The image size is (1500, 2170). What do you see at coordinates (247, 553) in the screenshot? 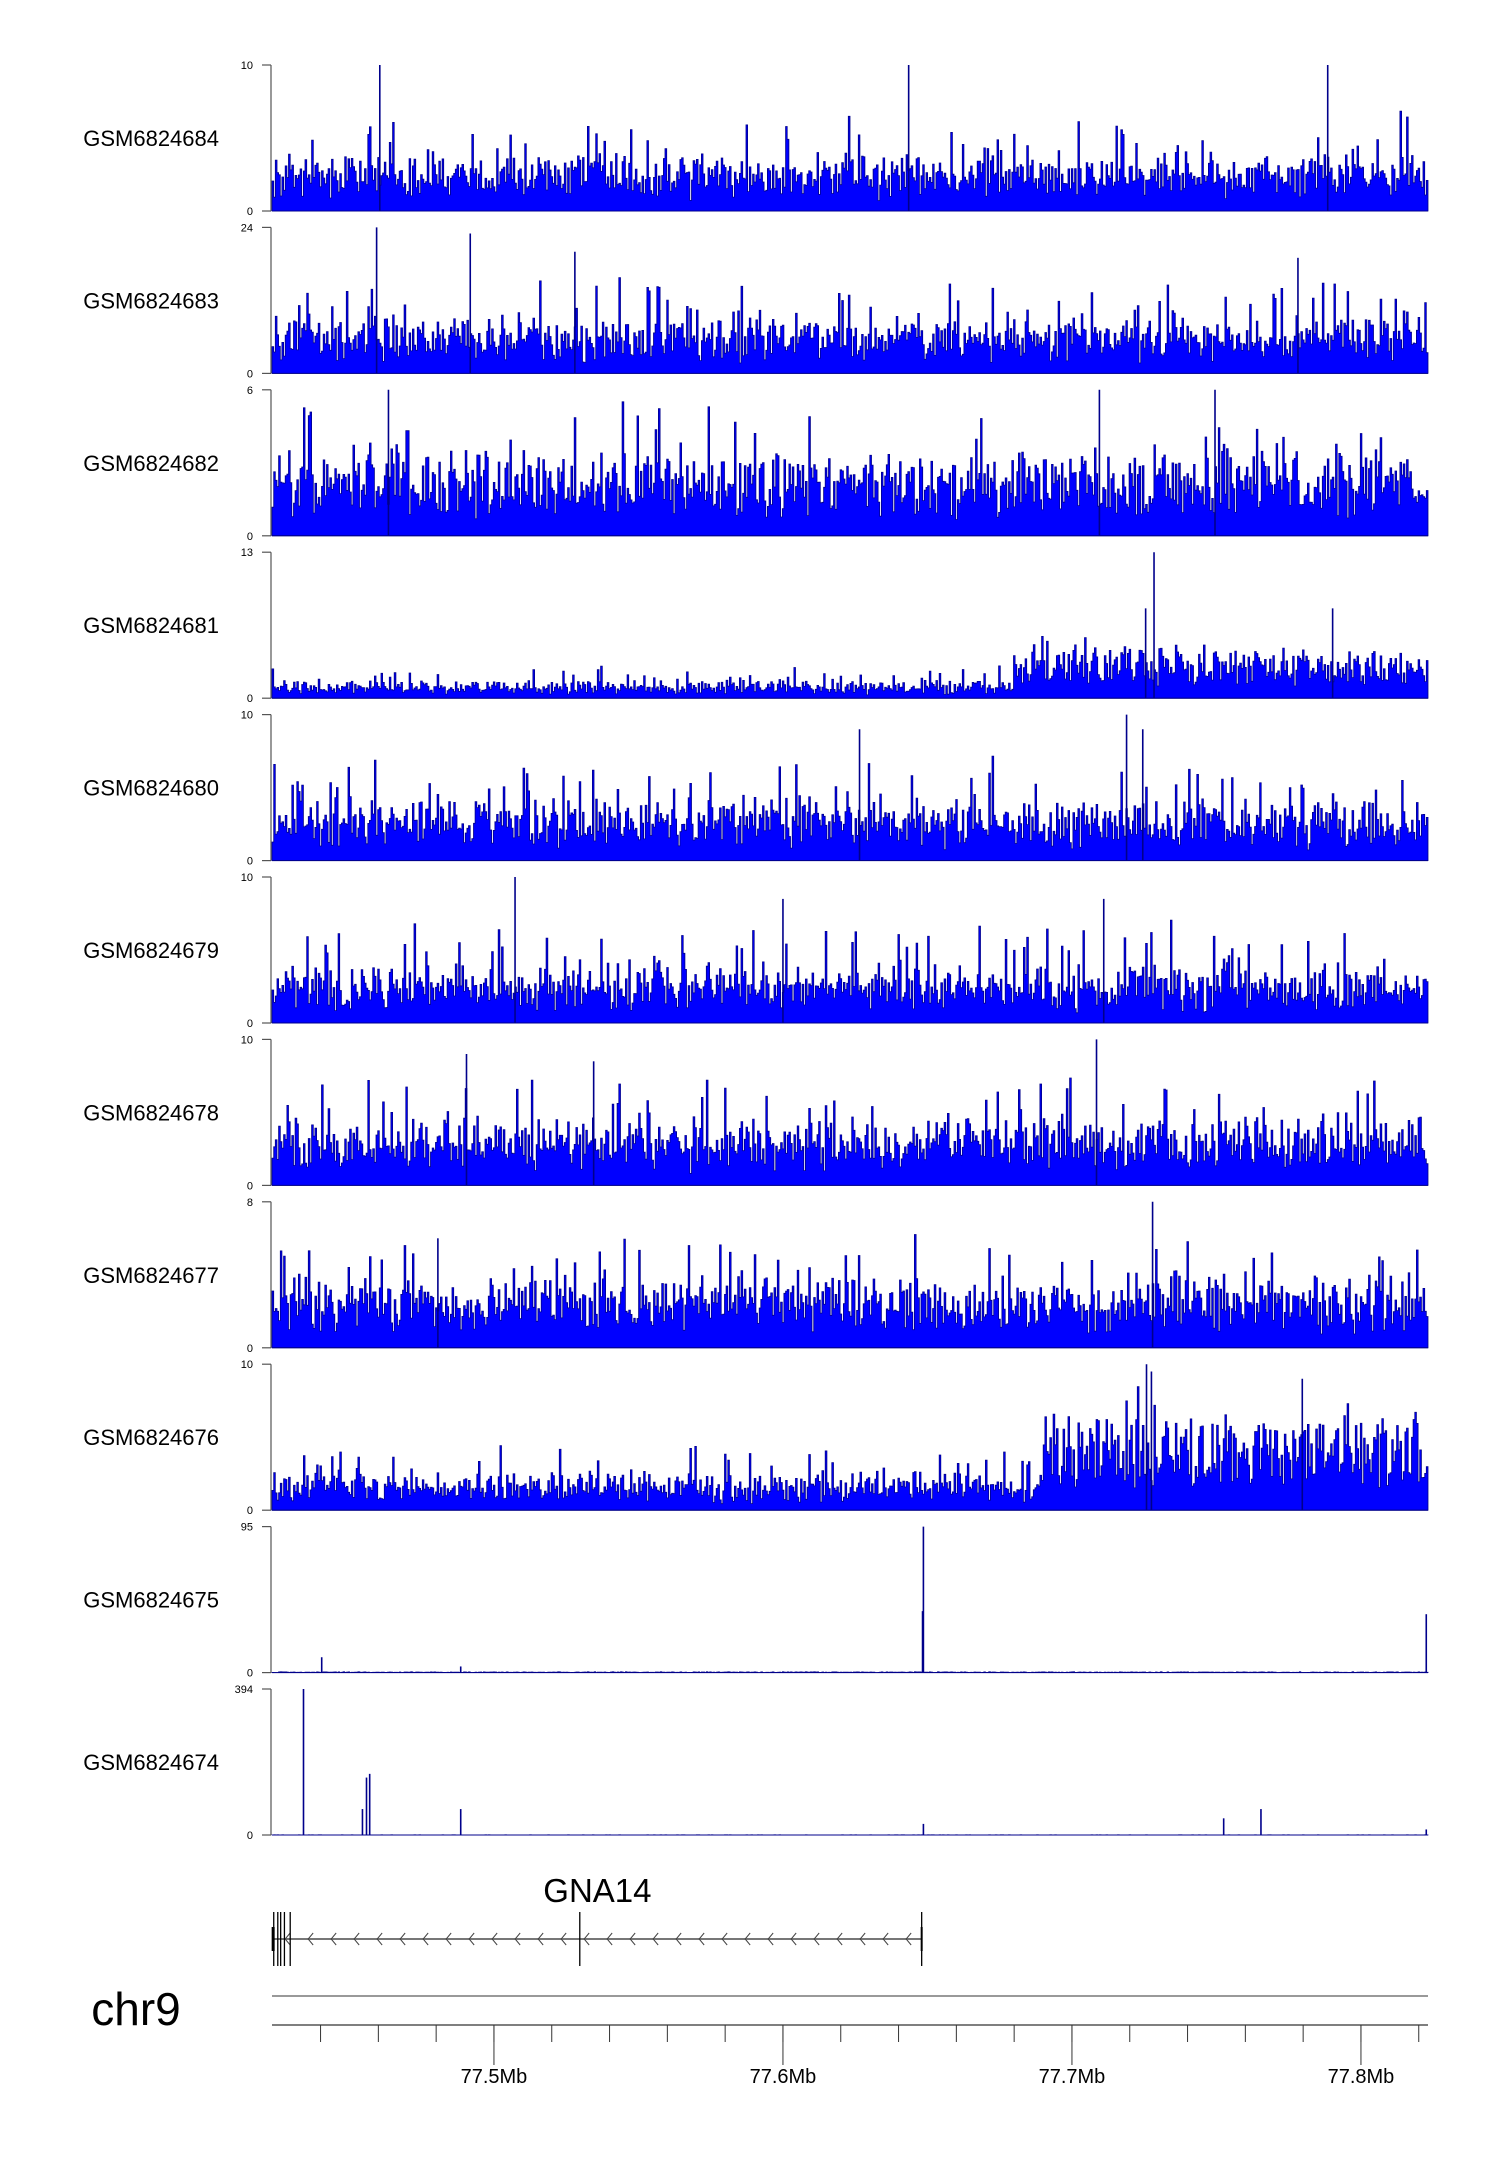
I see `y-max-label: 13` at bounding box center [247, 553].